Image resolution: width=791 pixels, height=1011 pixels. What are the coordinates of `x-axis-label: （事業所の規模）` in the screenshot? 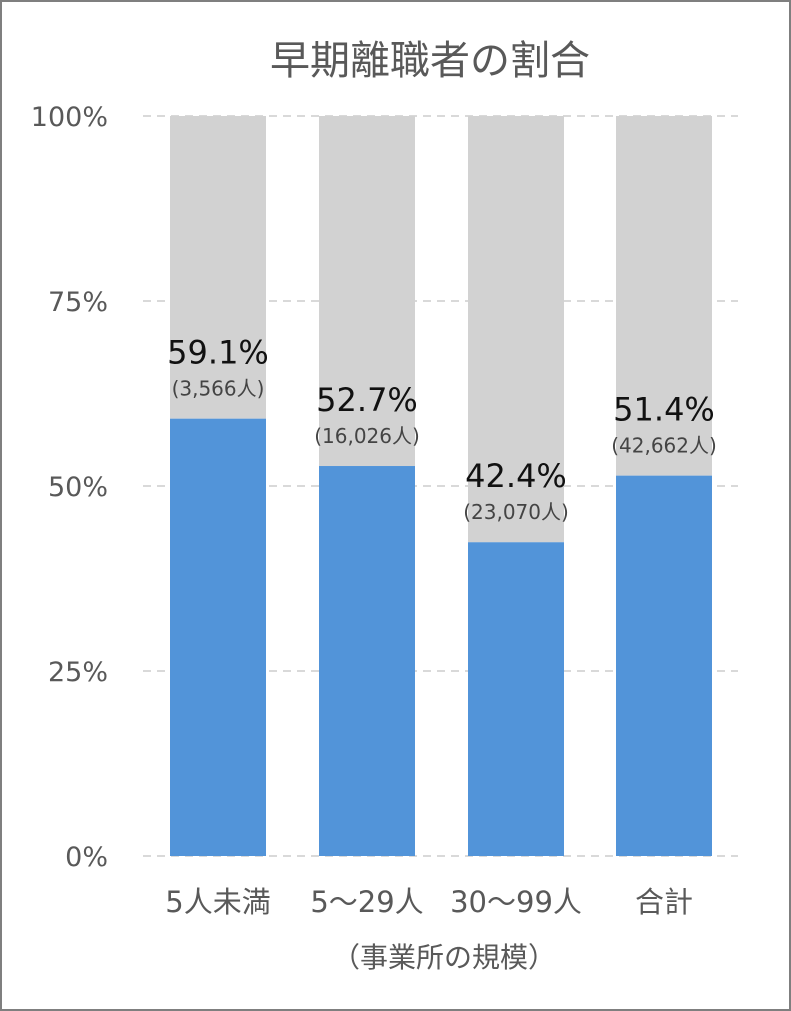 It's located at (444, 957).